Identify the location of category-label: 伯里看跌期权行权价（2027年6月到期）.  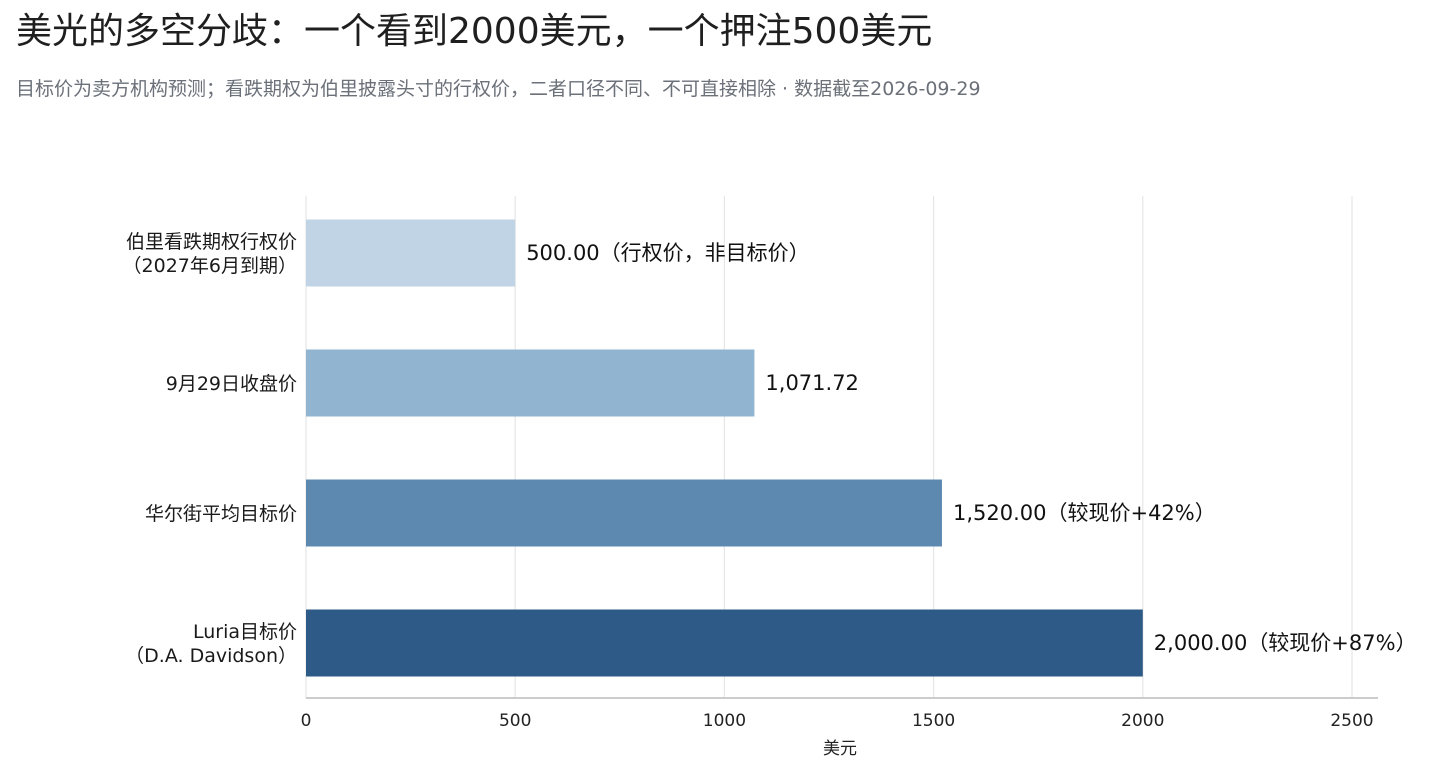
(210, 254).